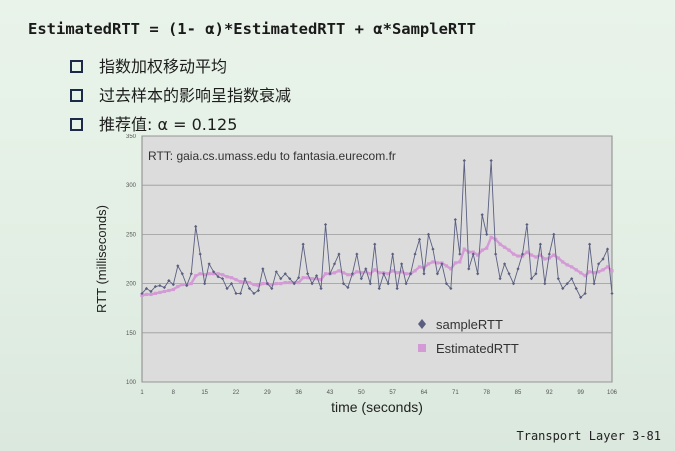 The width and height of the screenshot is (675, 451). Describe the element at coordinates (131, 334) in the screenshot. I see `y-tick-label: 150` at that location.